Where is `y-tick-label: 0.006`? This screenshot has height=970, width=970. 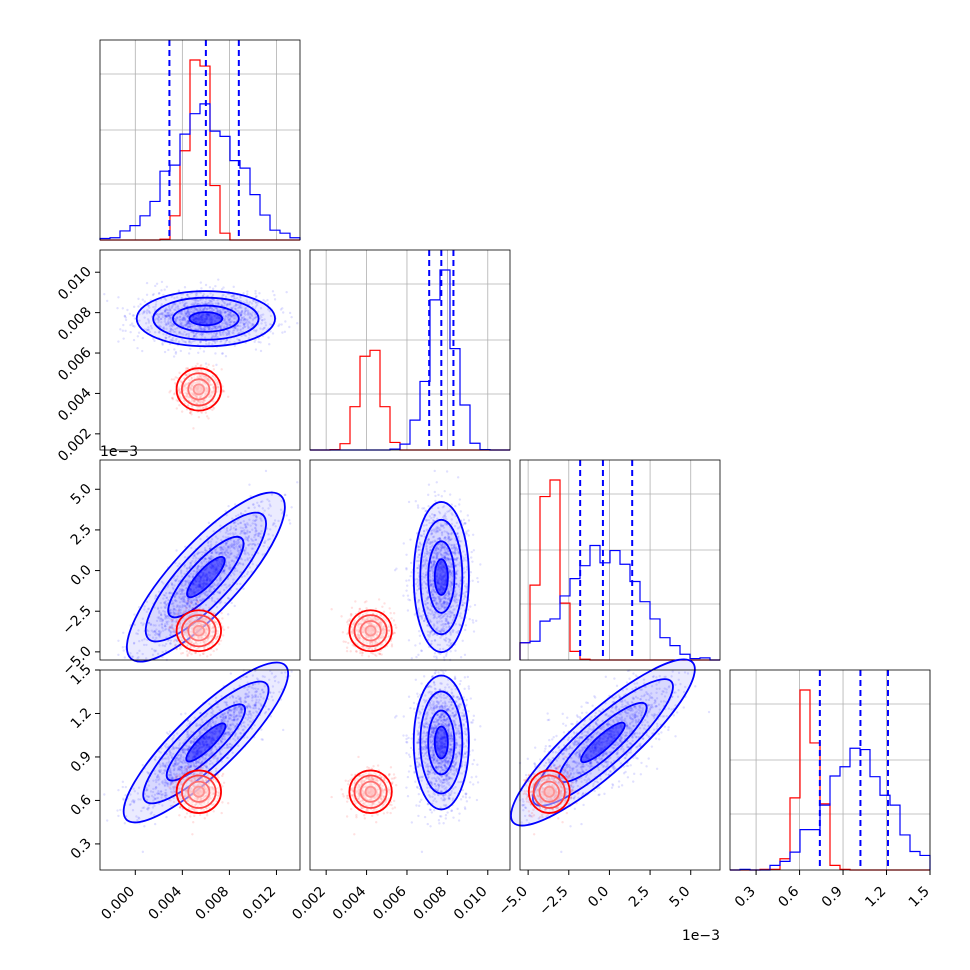 y-tick-label: 0.006 is located at coordinates (75, 364).